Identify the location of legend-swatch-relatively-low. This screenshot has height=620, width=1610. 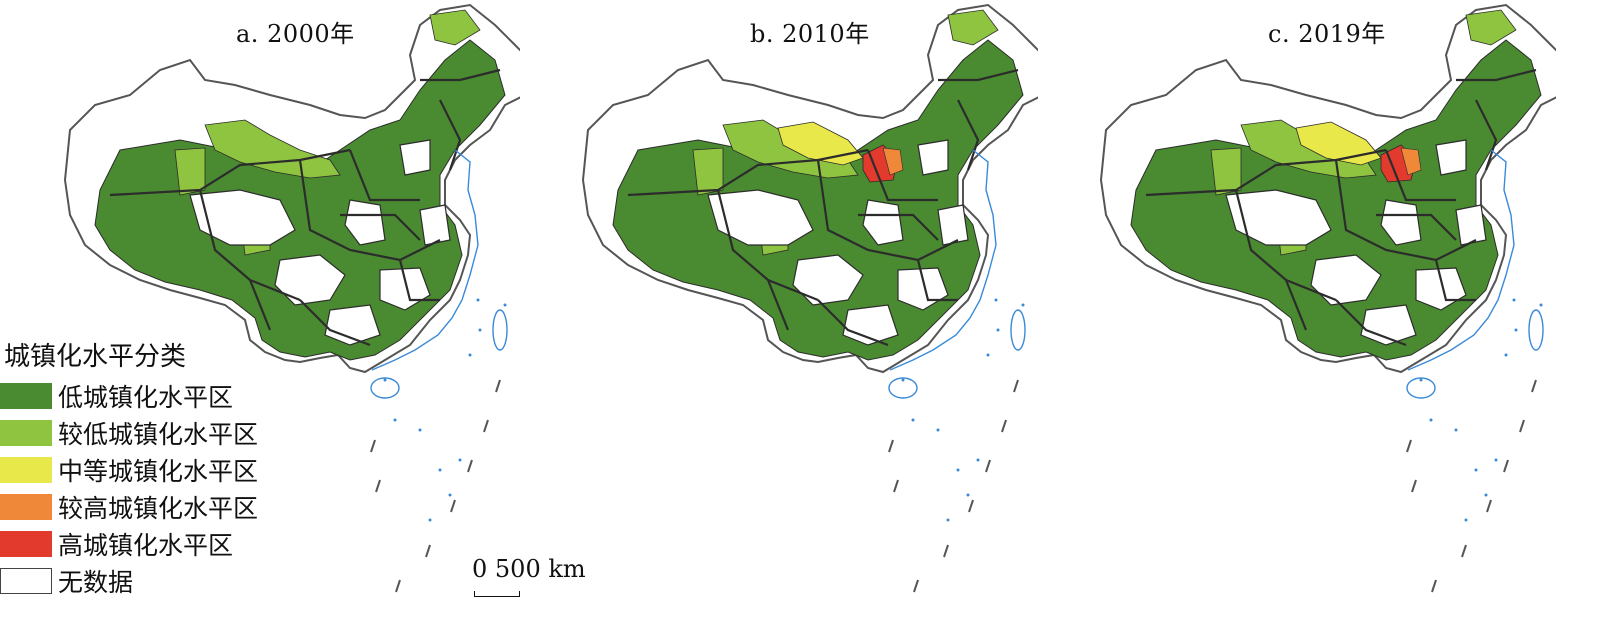
(26, 432).